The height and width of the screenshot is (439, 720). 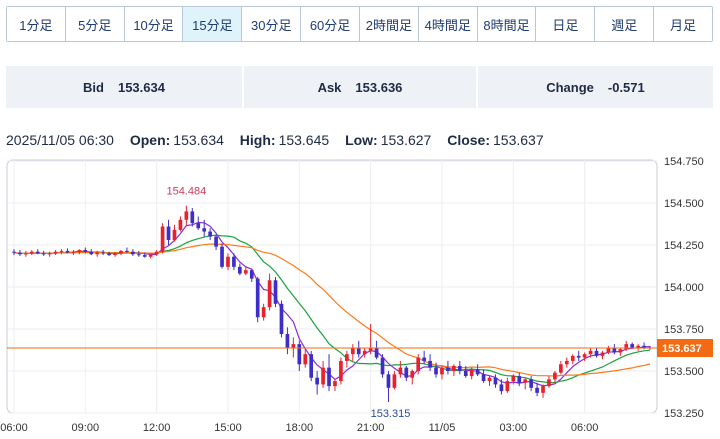 I want to click on x-tick-label: 09:00, so click(x=86, y=428).